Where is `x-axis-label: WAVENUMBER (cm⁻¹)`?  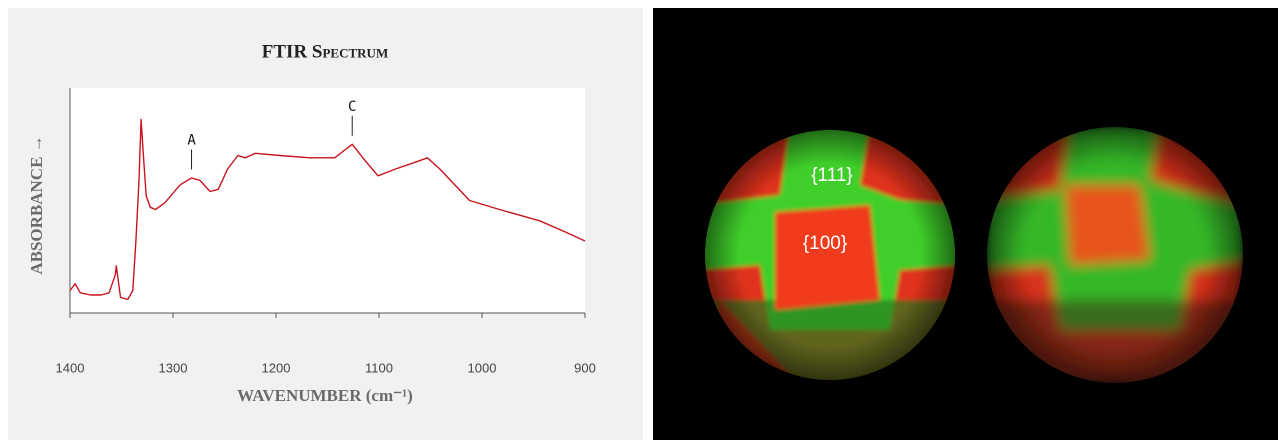 x-axis-label: WAVENUMBER (cm⁻¹) is located at coordinates (325, 395).